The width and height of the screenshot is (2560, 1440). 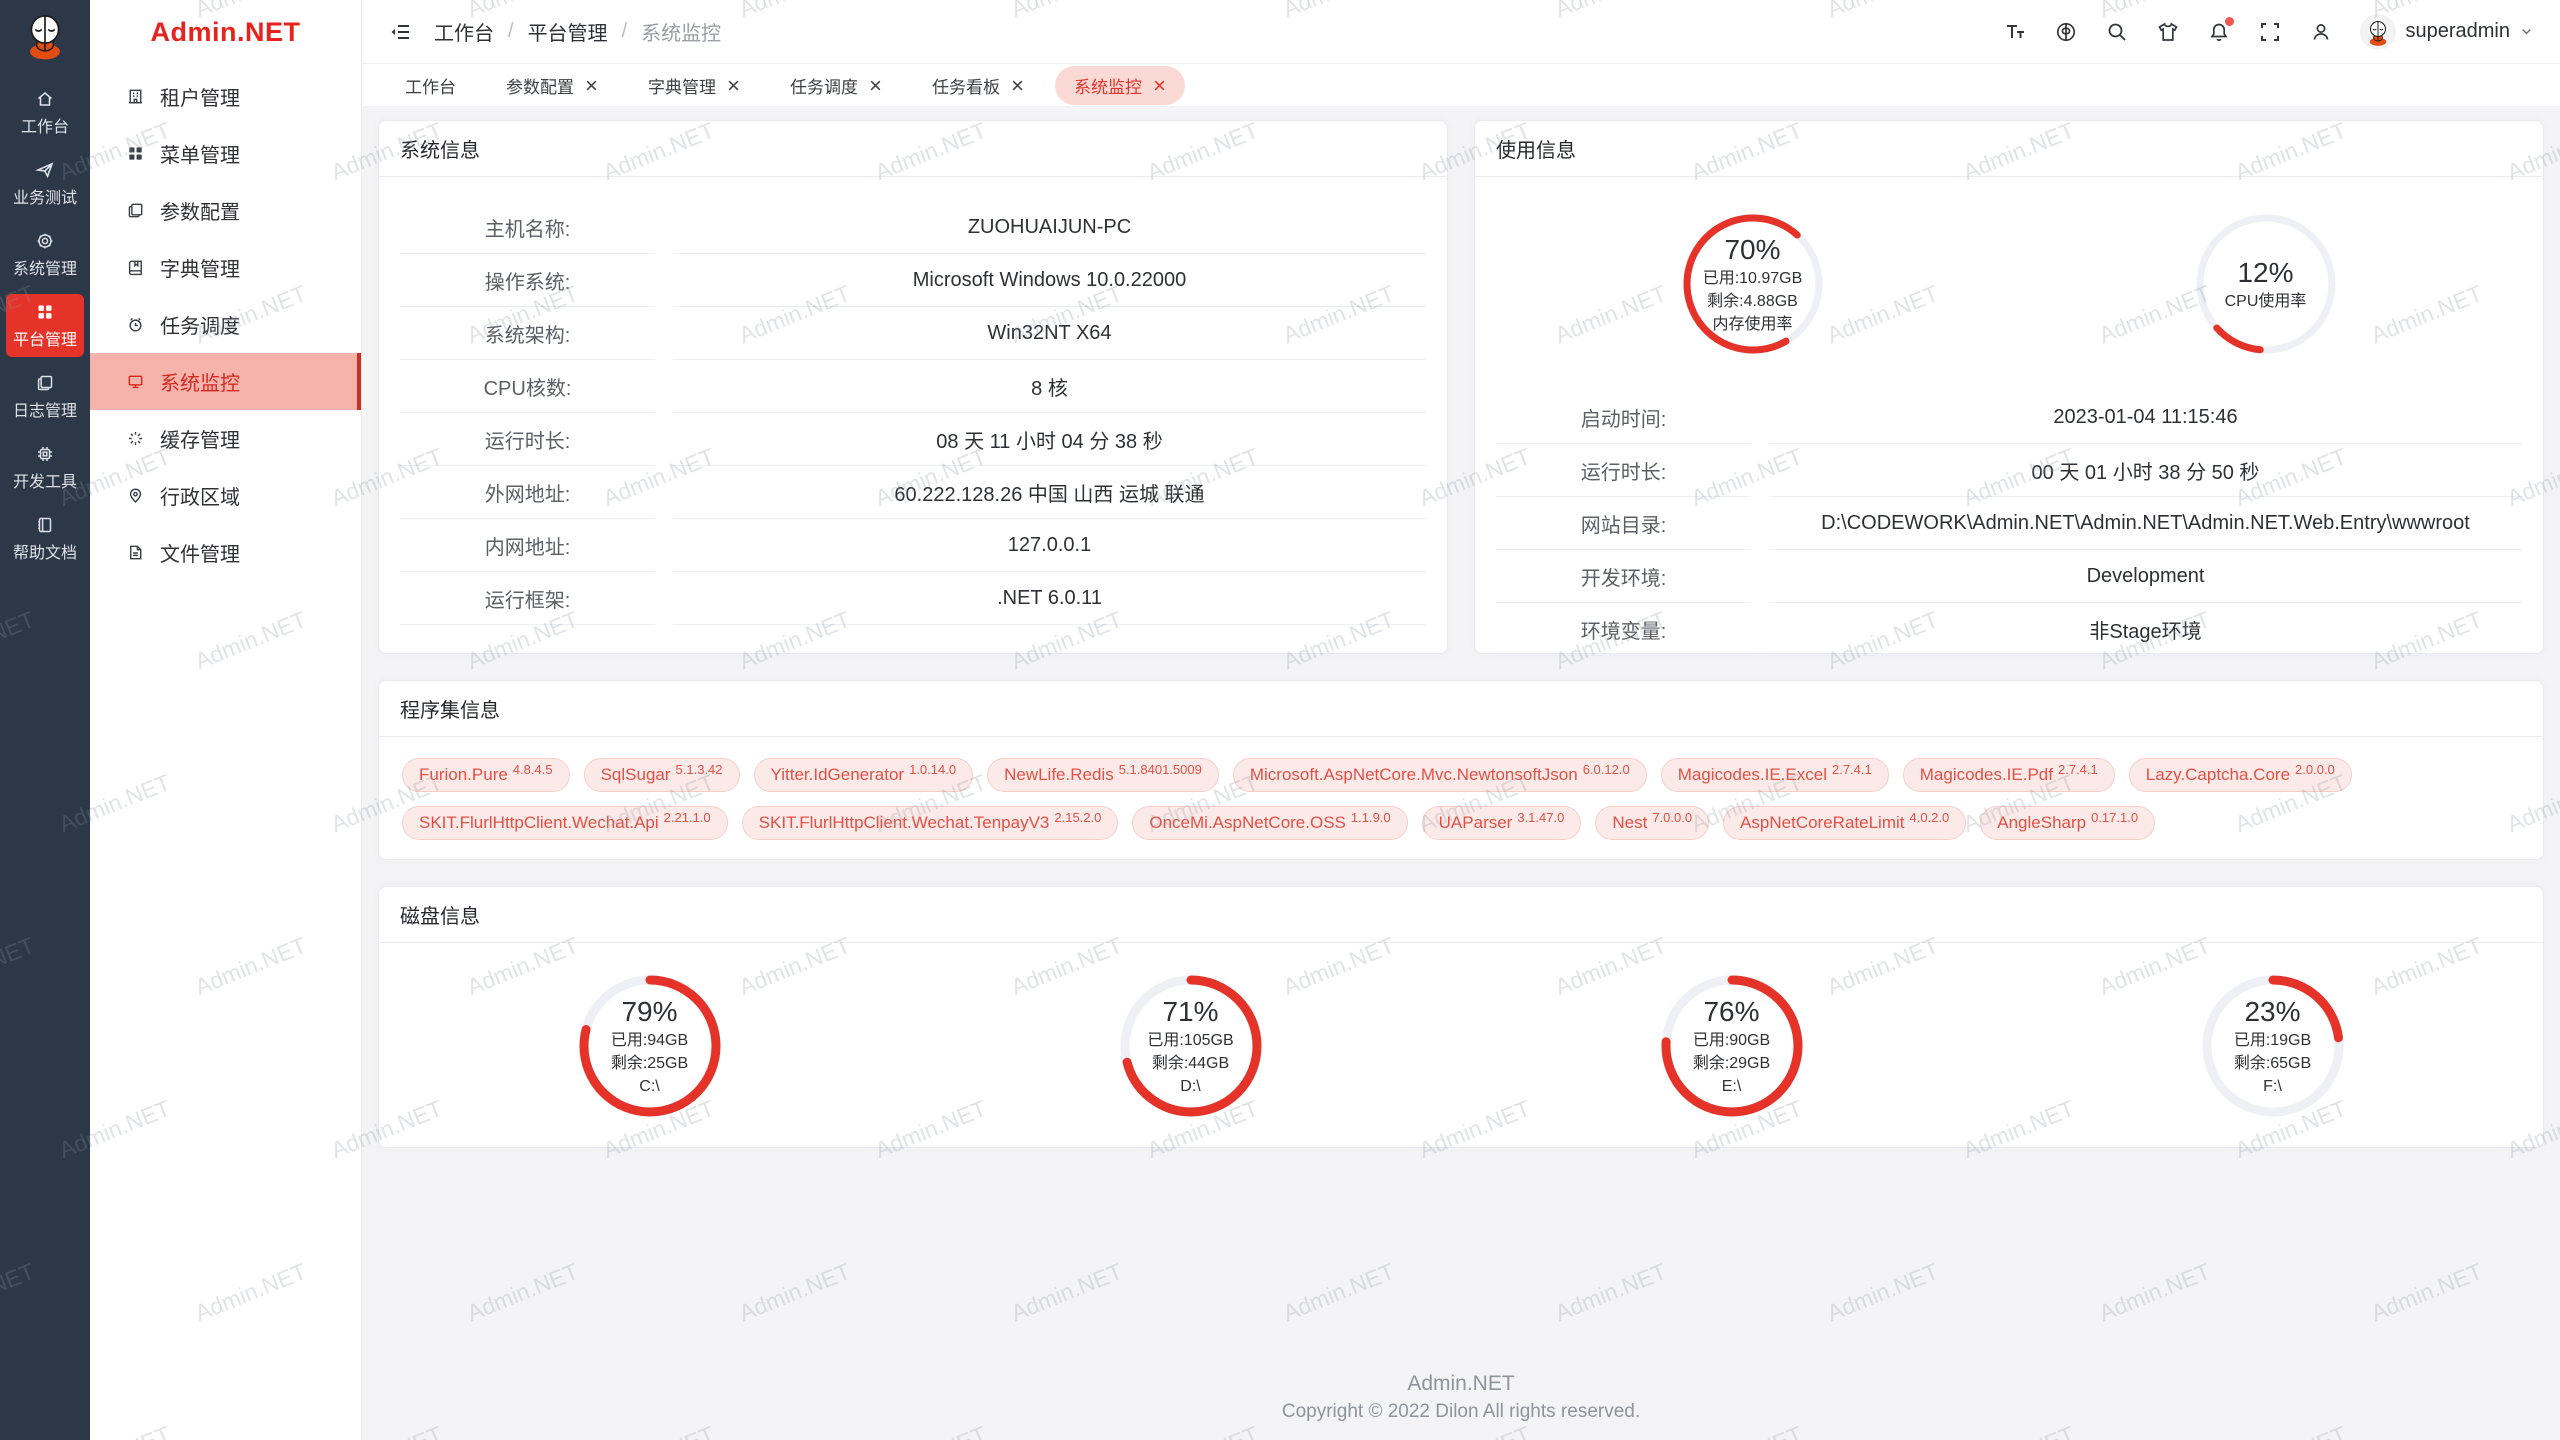 What do you see at coordinates (913, 492) in the screenshot?
I see `info-row: 外网地址: 60.222.128.26 中国 山西 运城 联通` at bounding box center [913, 492].